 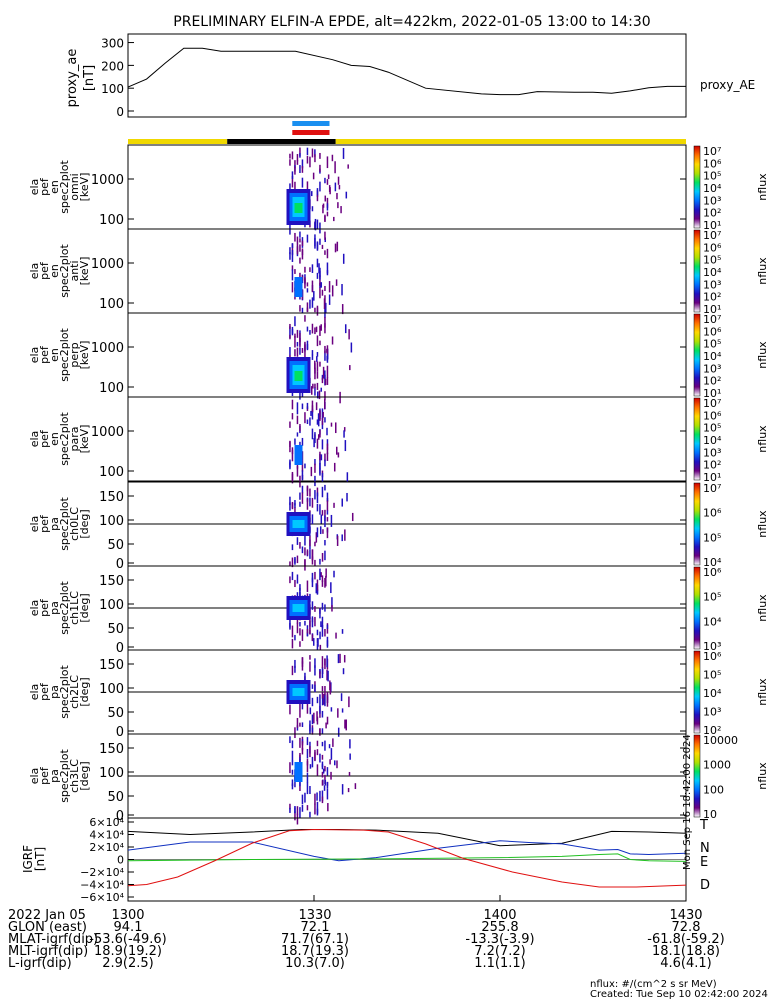 What do you see at coordinates (712, 597) in the screenshot?
I see `colorbar-tick-label: 10⁵` at bounding box center [712, 597].